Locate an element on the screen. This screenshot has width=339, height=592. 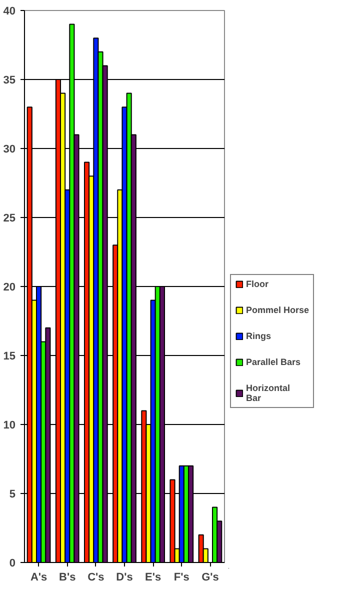
x-tick-label: E's is located at coordinates (153, 578).